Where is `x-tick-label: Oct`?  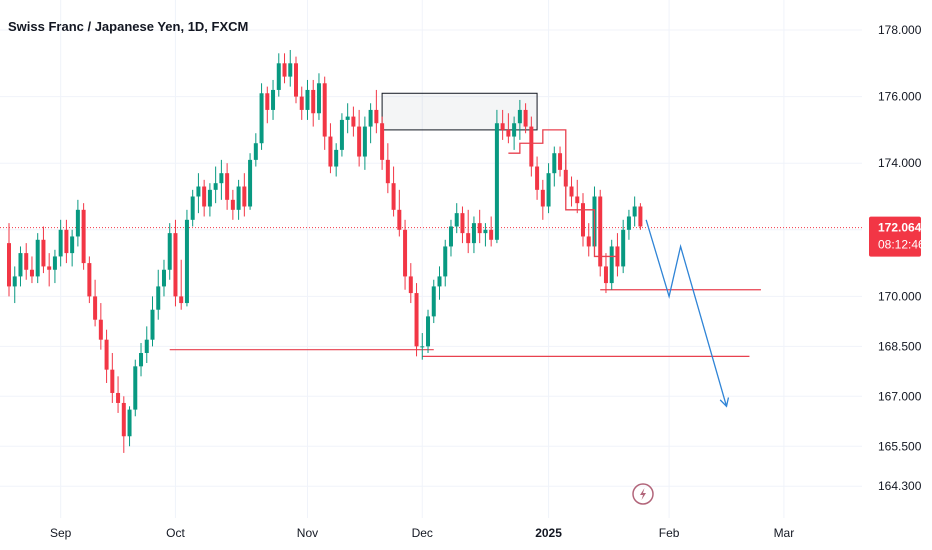 x-tick-label: Oct is located at coordinates (175, 533).